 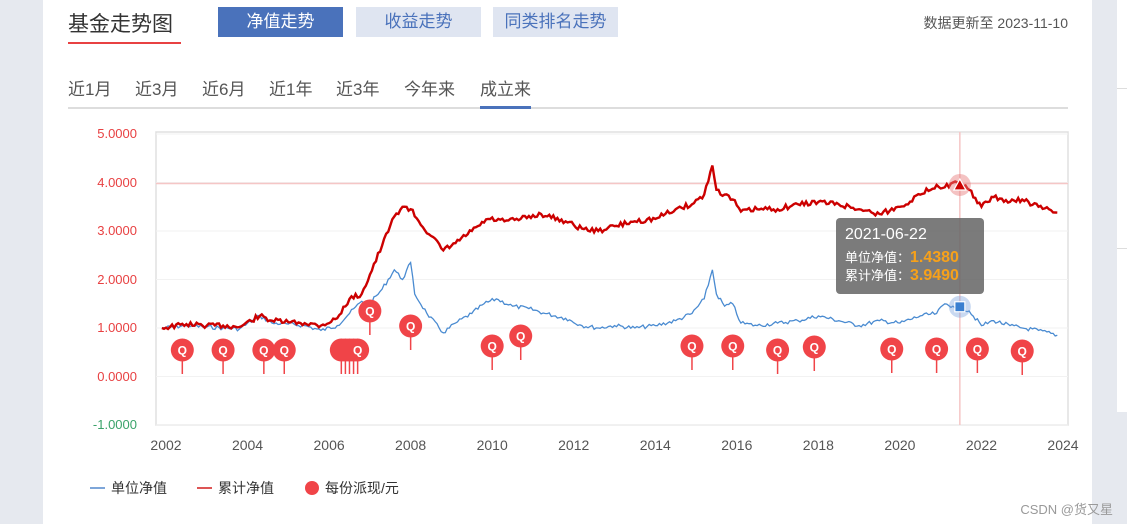 I want to click on legend-label: 单位净值, so click(x=139, y=488).